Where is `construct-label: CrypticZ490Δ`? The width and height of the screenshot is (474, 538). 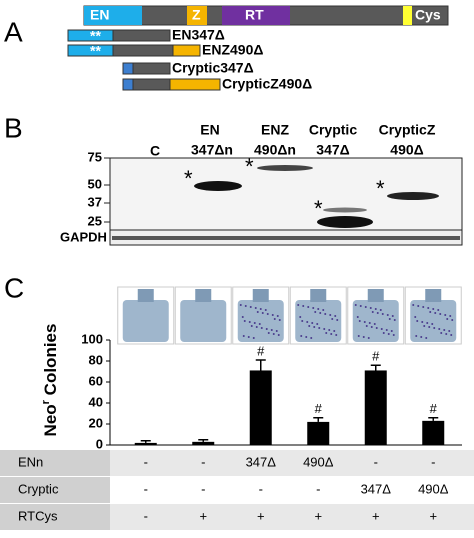
construct-label: CrypticZ490Δ is located at coordinates (267, 84).